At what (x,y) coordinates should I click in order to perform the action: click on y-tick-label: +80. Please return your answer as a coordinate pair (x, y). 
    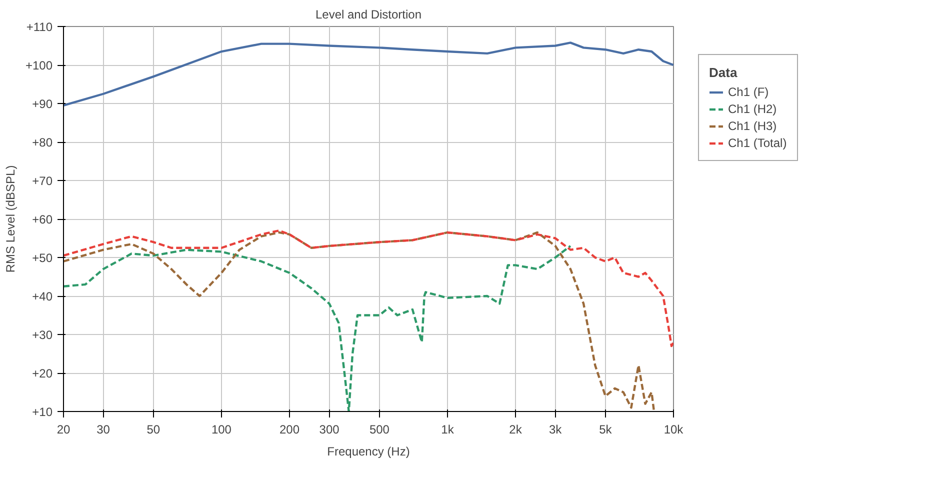
    Looking at the image, I should click on (42, 143).